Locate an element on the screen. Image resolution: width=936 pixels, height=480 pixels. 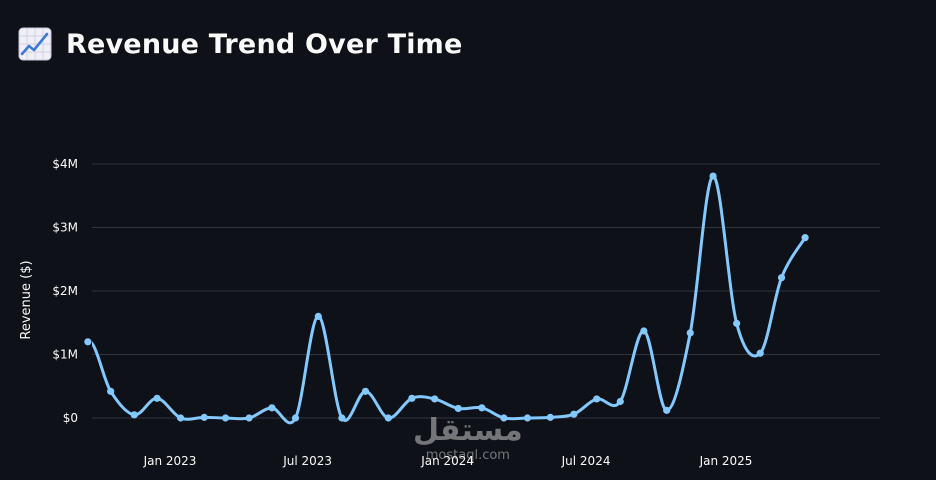
chart-increasing-icon is located at coordinates (35, 44).